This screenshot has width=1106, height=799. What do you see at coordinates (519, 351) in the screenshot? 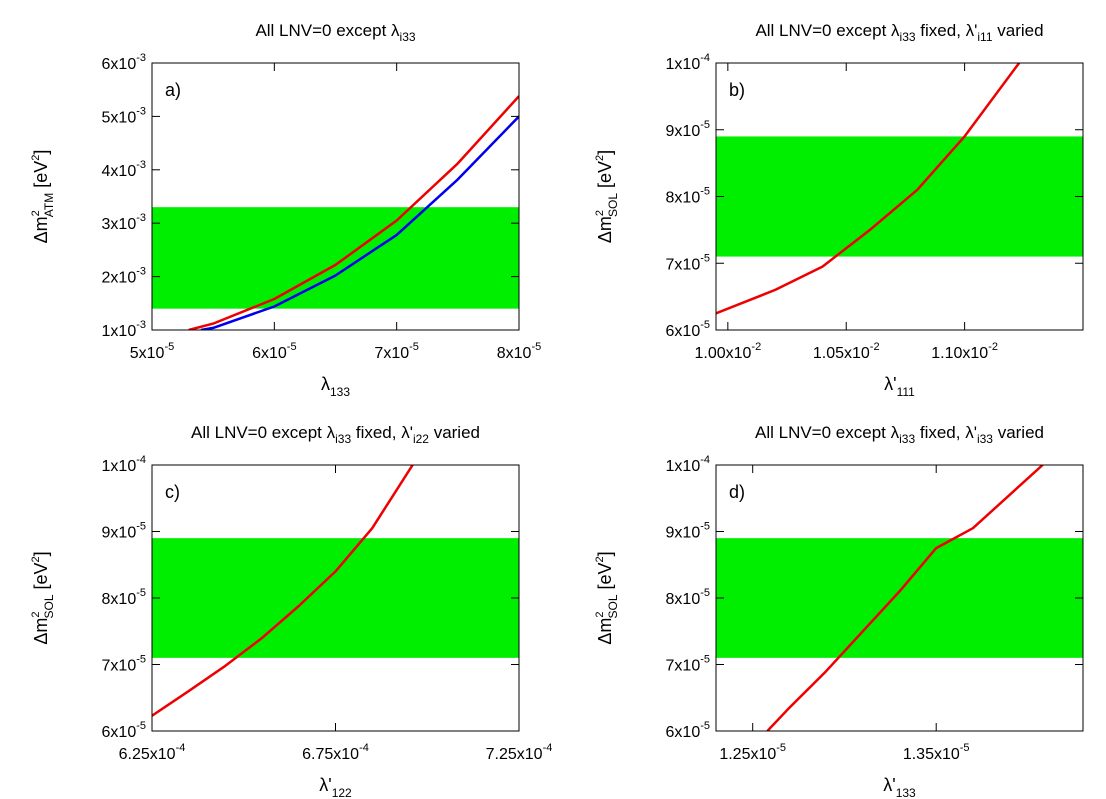
I see `x-tick-label: 8x10⁻⁵` at bounding box center [519, 351].